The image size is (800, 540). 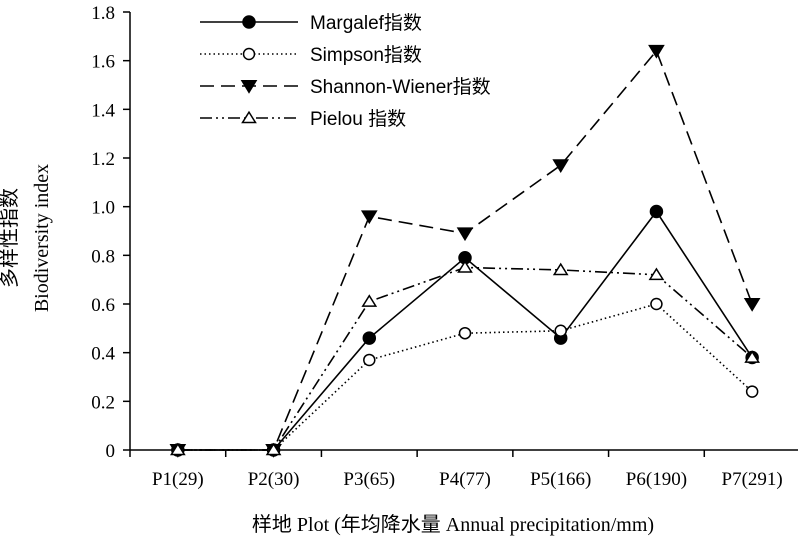 What do you see at coordinates (103, 208) in the screenshot?
I see `y-tick-label: 1.0` at bounding box center [103, 208].